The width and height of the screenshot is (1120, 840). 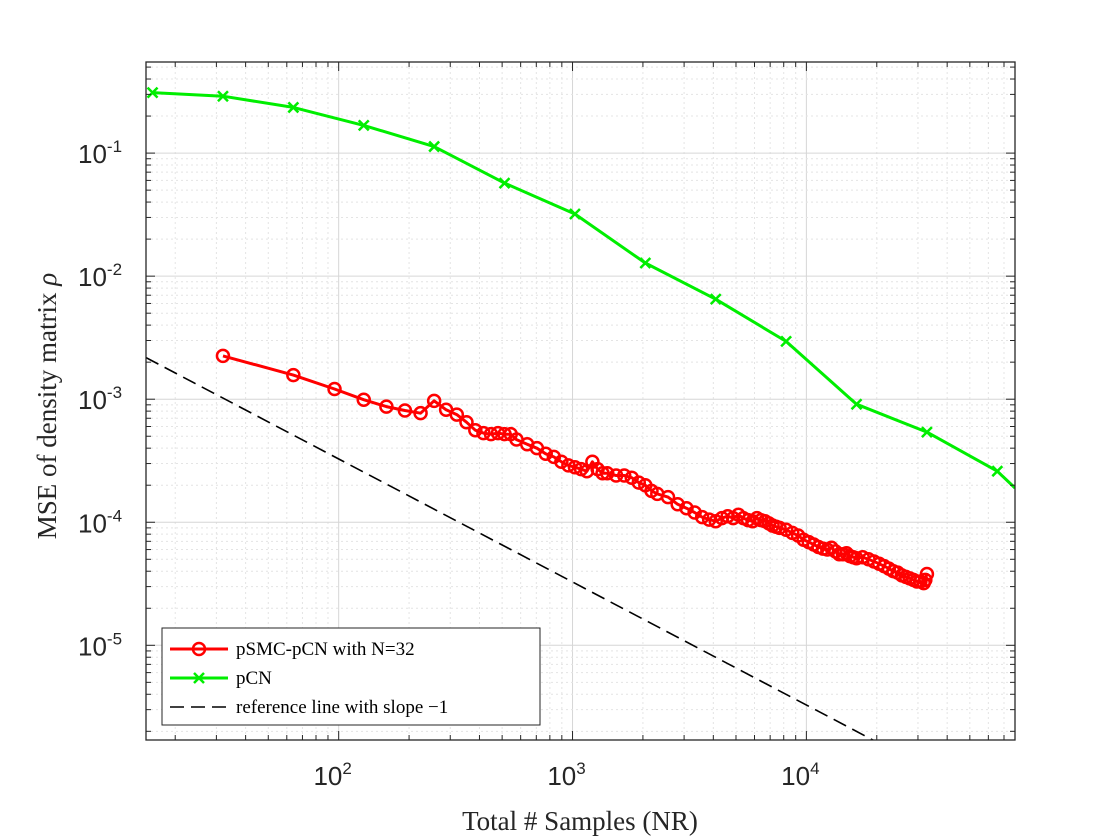 What do you see at coordinates (100, 645) in the screenshot?
I see `y-tick-label: 10⁻⁵` at bounding box center [100, 645].